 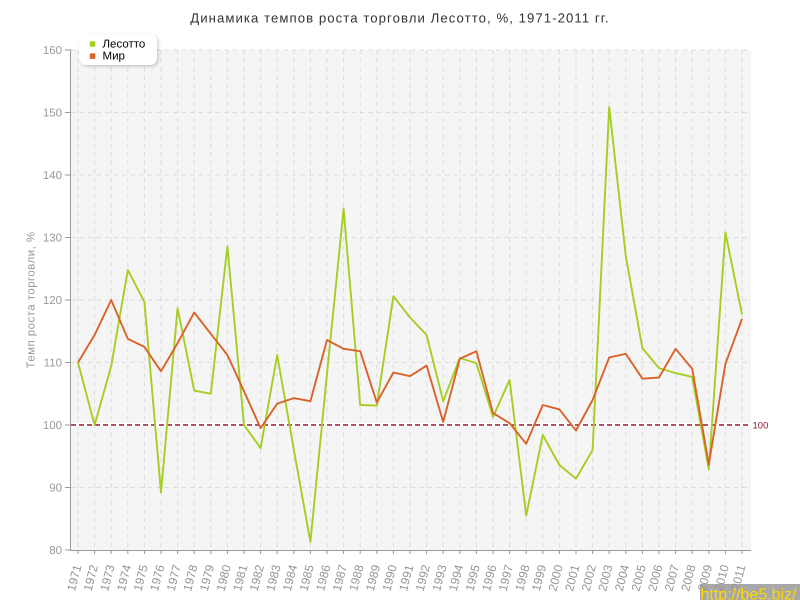 I want to click on svg-text: 110, so click(x=53, y=364).